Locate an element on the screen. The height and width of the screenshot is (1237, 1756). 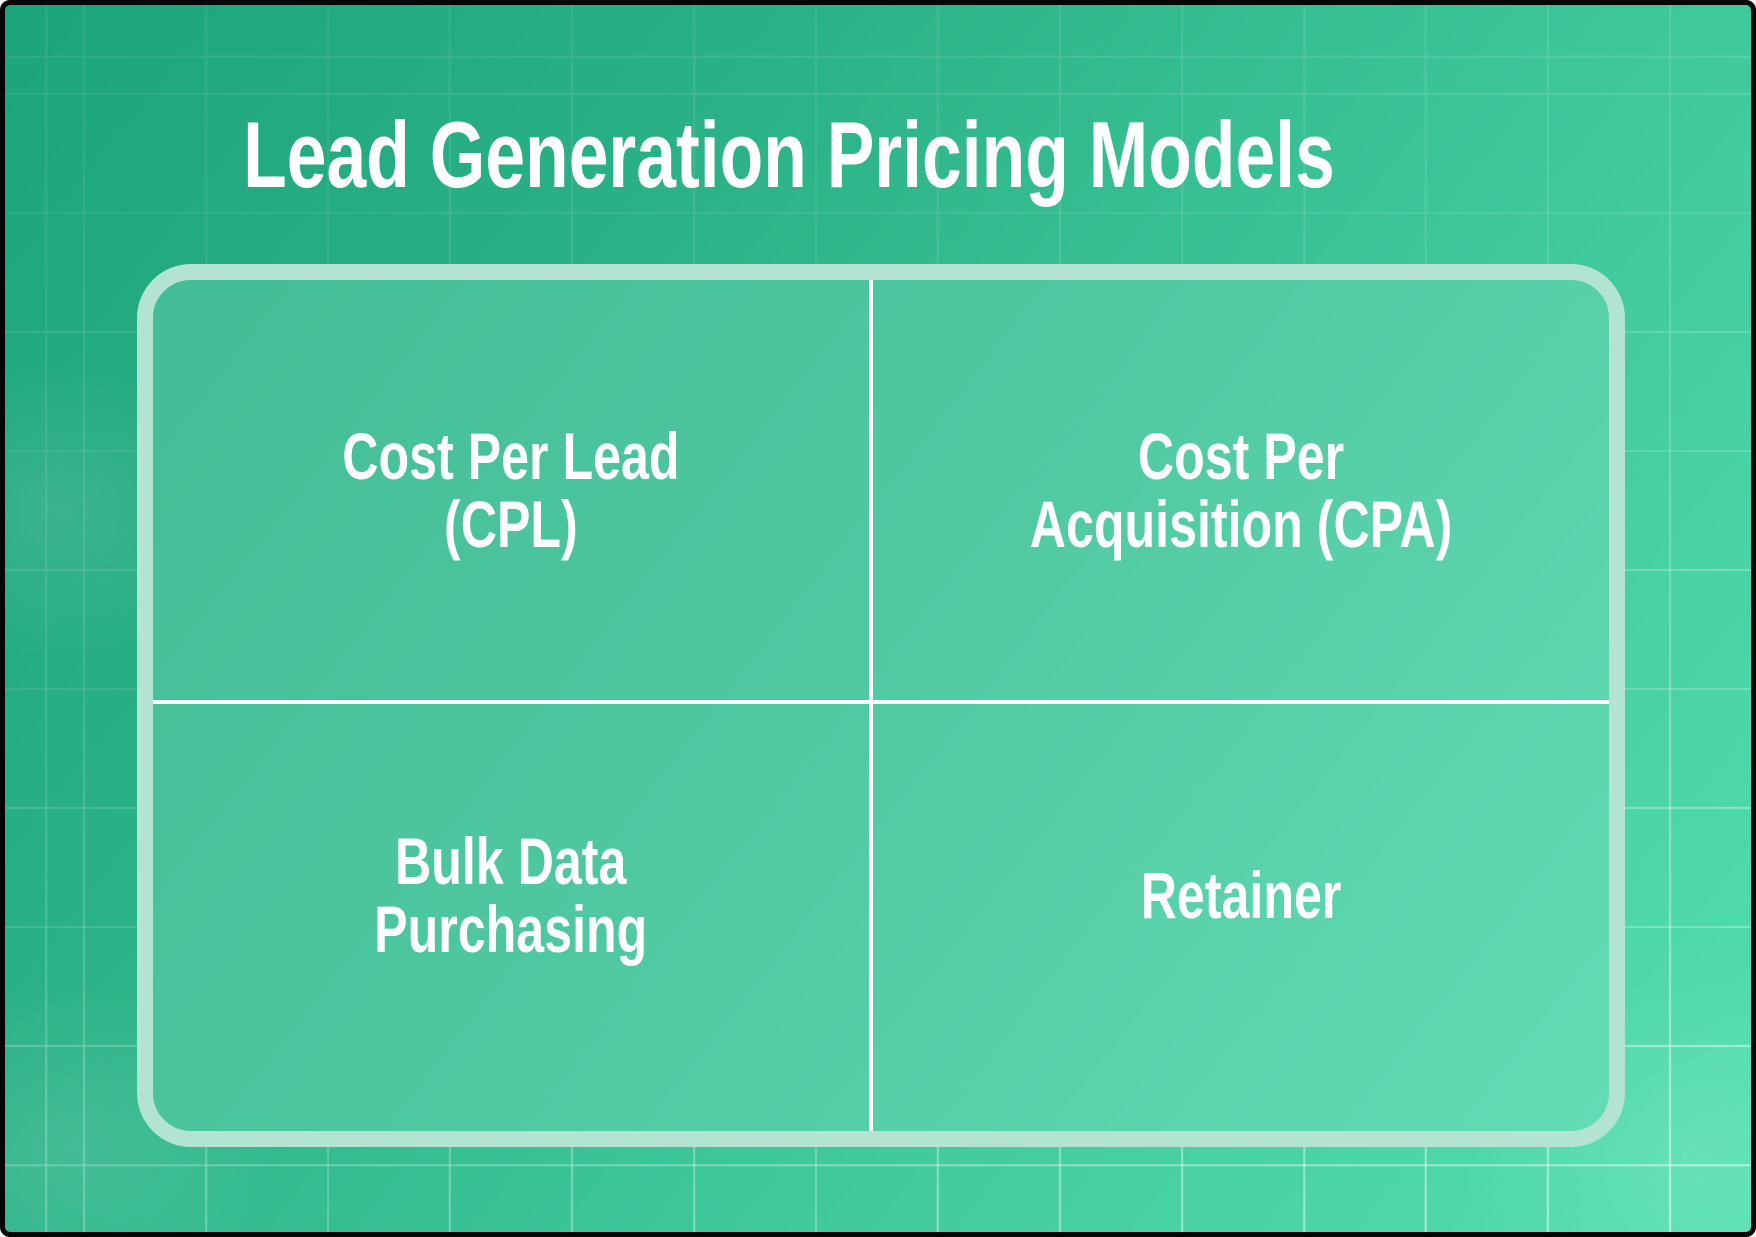
vertical-divider is located at coordinates (871, 705).